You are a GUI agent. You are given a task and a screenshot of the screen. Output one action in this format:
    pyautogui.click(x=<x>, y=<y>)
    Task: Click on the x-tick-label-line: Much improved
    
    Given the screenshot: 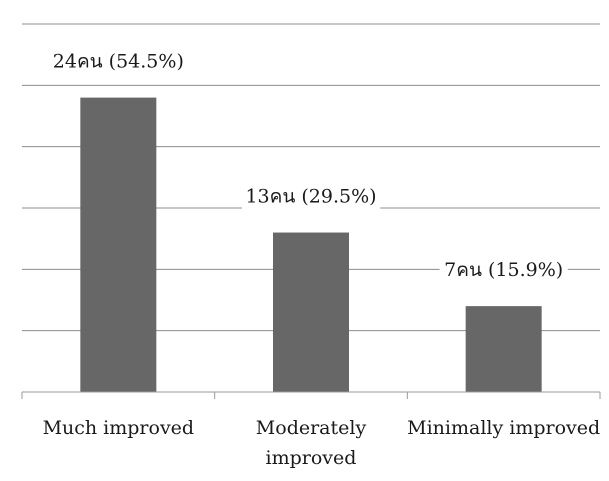 What is the action you would take?
    pyautogui.click(x=119, y=428)
    